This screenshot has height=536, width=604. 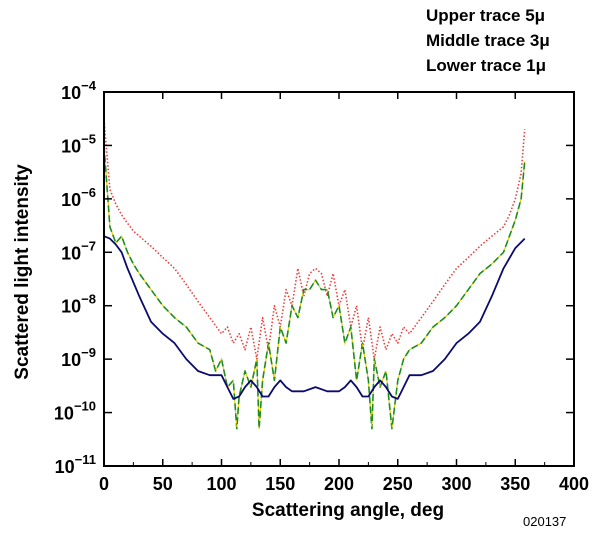 What do you see at coordinates (545, 521) in the screenshot?
I see `figure-code: 020137` at bounding box center [545, 521].